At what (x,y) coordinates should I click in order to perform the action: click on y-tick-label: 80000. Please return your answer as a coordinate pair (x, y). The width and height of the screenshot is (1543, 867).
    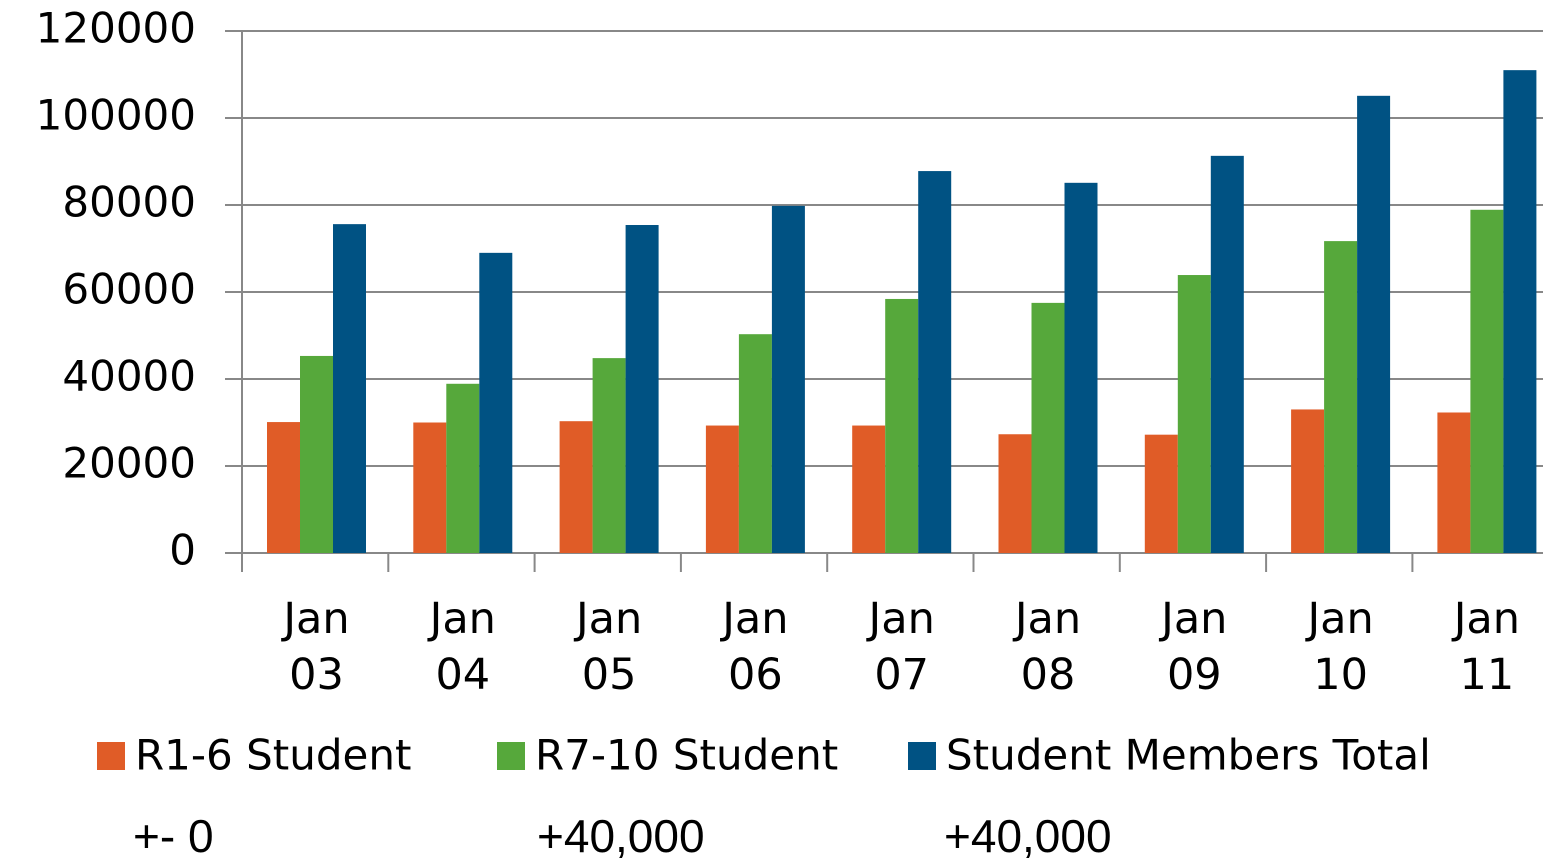
    Looking at the image, I should click on (129, 202).